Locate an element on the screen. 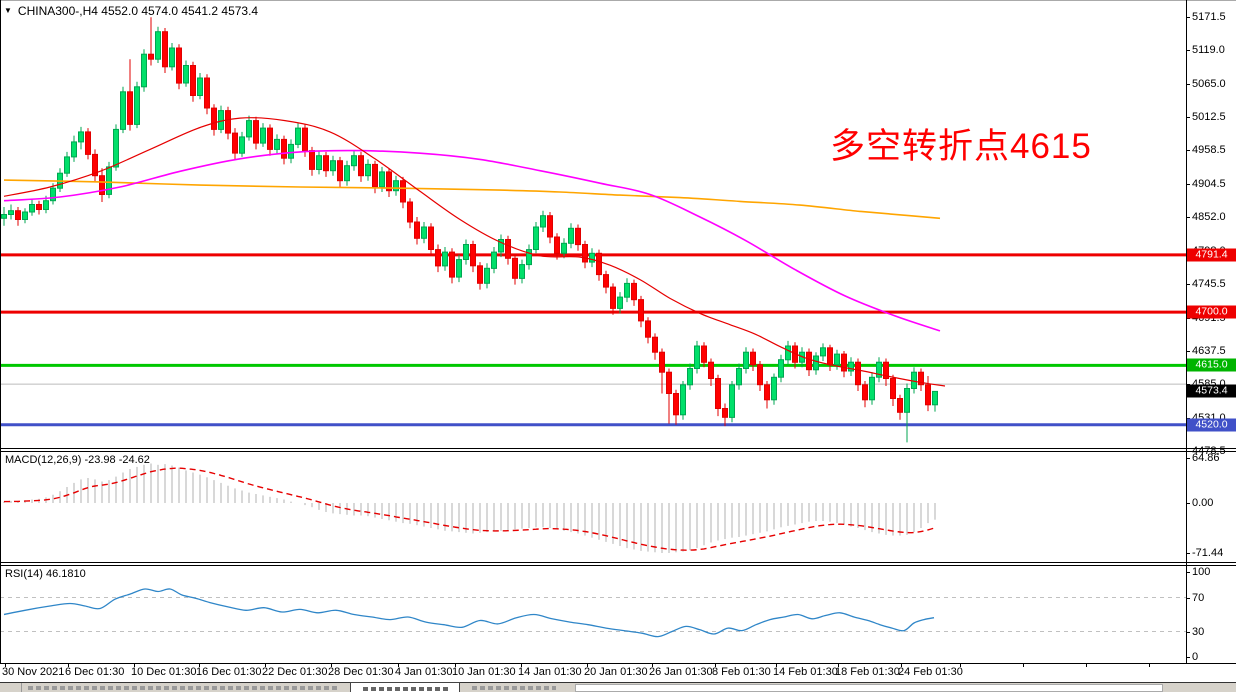 This screenshot has width=1236, height=692. price-axis-label: 5171.5 is located at coordinates (1209, 17).